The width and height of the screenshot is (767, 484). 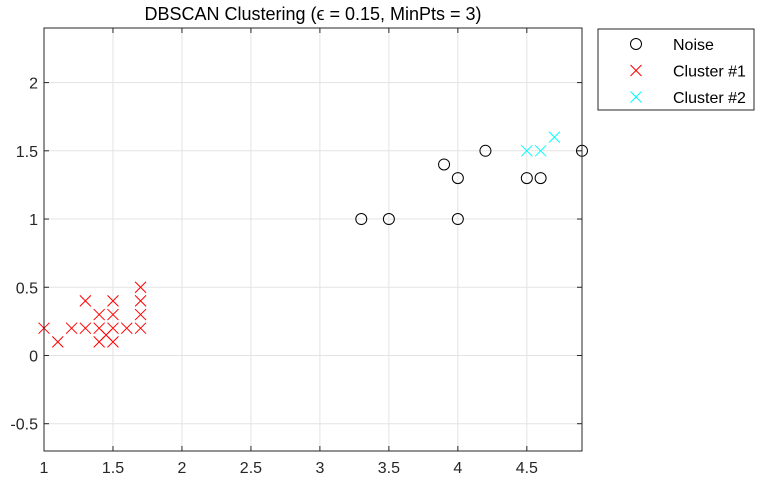 What do you see at coordinates (527, 468) in the screenshot?
I see `x-tick-label: 4.5` at bounding box center [527, 468].